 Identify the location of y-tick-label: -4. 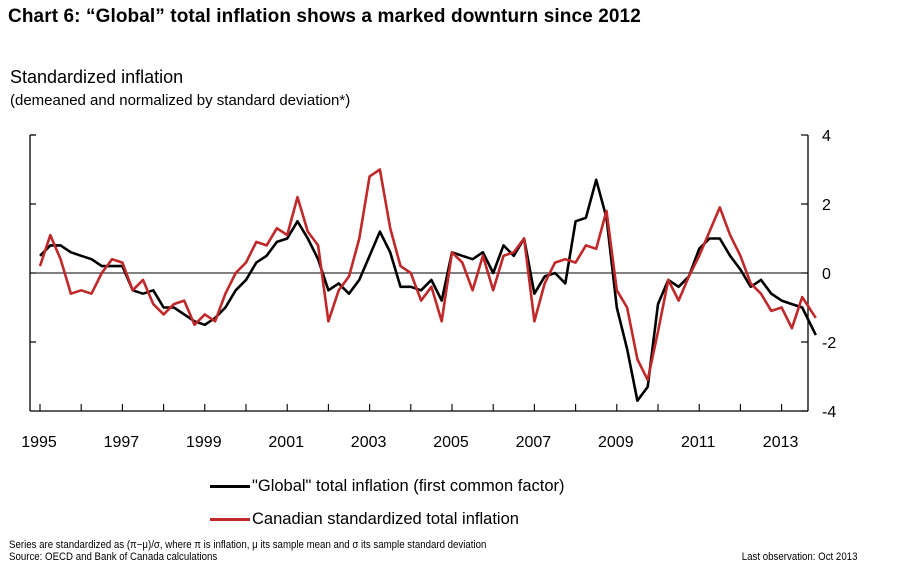
(829, 412).